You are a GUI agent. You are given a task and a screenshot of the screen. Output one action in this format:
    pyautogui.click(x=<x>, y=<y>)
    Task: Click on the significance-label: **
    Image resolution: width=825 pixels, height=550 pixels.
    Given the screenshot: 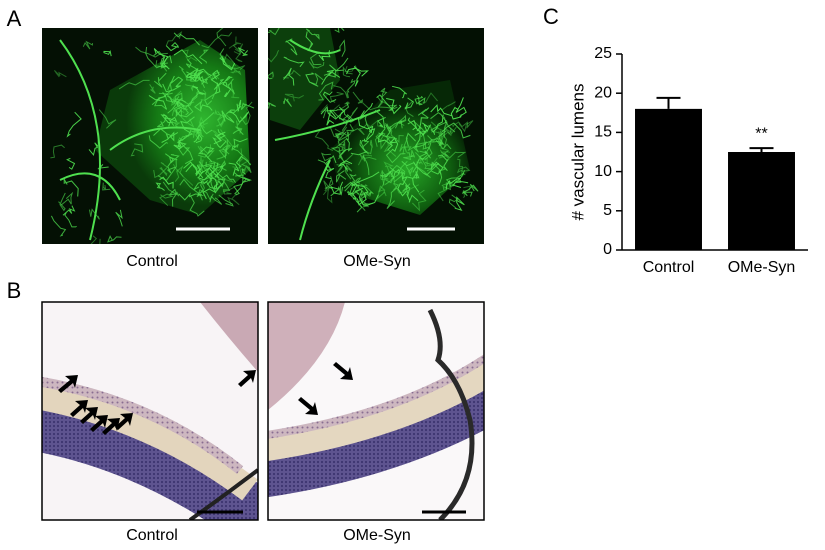 What is the action you would take?
    pyautogui.click(x=761, y=133)
    